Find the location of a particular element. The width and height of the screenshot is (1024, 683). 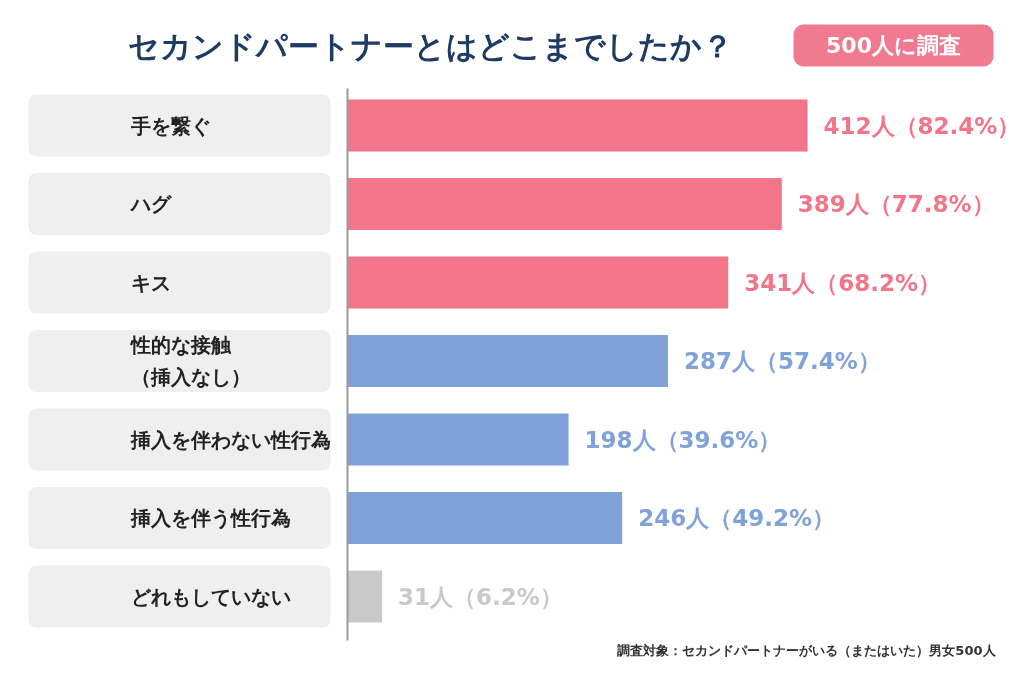

y-tick-label: キス is located at coordinates (150, 282).